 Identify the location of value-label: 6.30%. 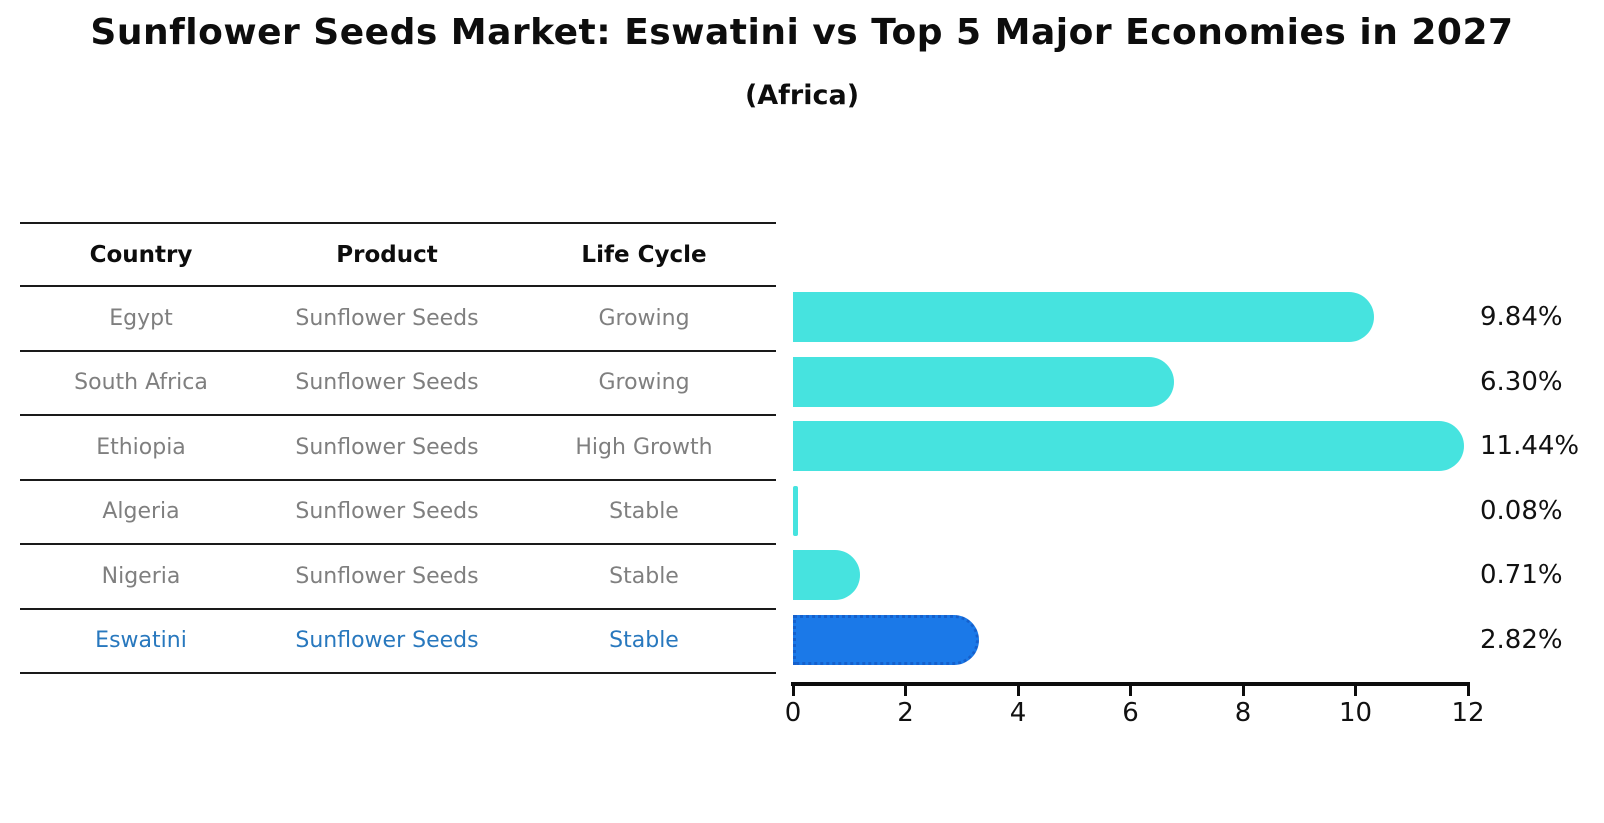
(1521, 381).